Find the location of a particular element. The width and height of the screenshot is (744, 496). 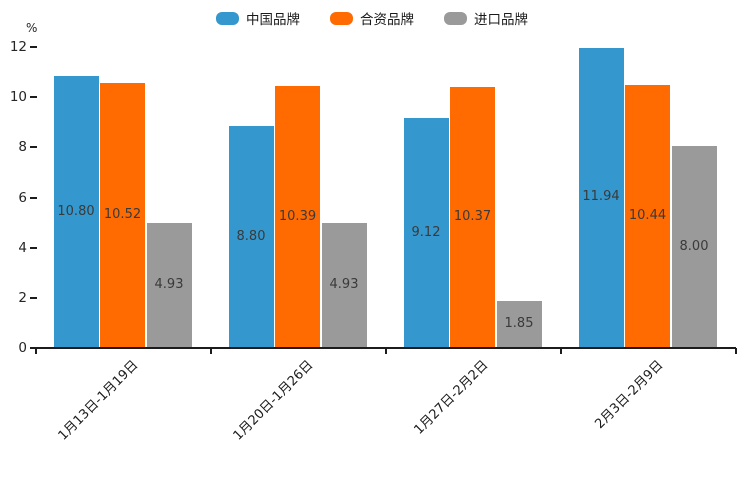

y-tick-label: 10 is located at coordinates (18, 97).